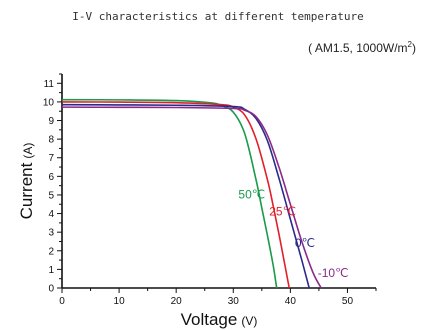  What do you see at coordinates (348, 301) in the screenshot?
I see `x-tick-label: 50` at bounding box center [348, 301].